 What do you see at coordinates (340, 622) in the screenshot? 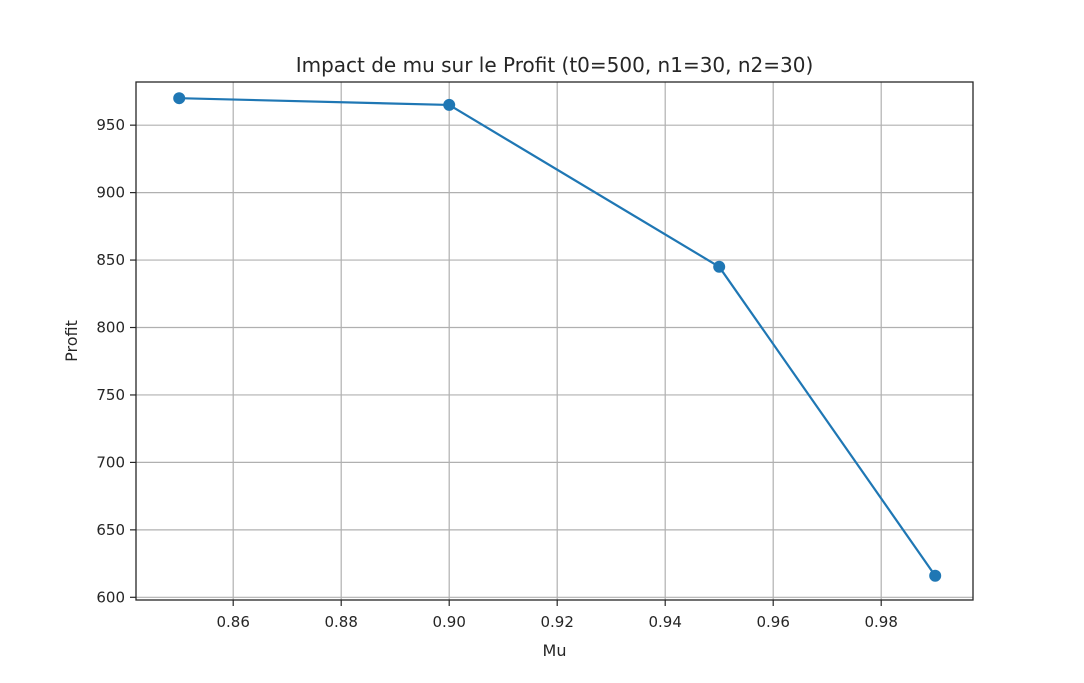
I see `x-tick-label: 0.88` at bounding box center [340, 622].